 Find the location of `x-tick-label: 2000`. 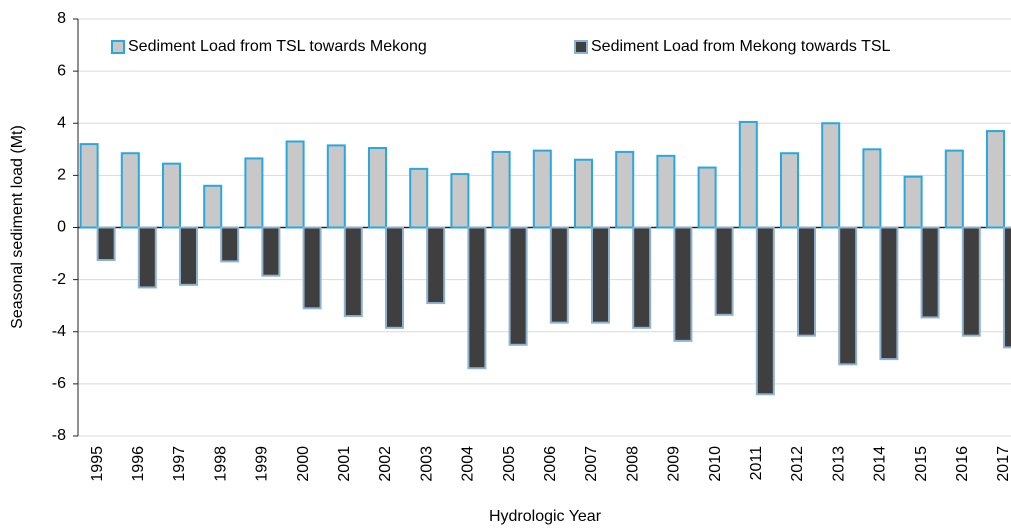

x-tick-label: 2000 is located at coordinates (303, 464).